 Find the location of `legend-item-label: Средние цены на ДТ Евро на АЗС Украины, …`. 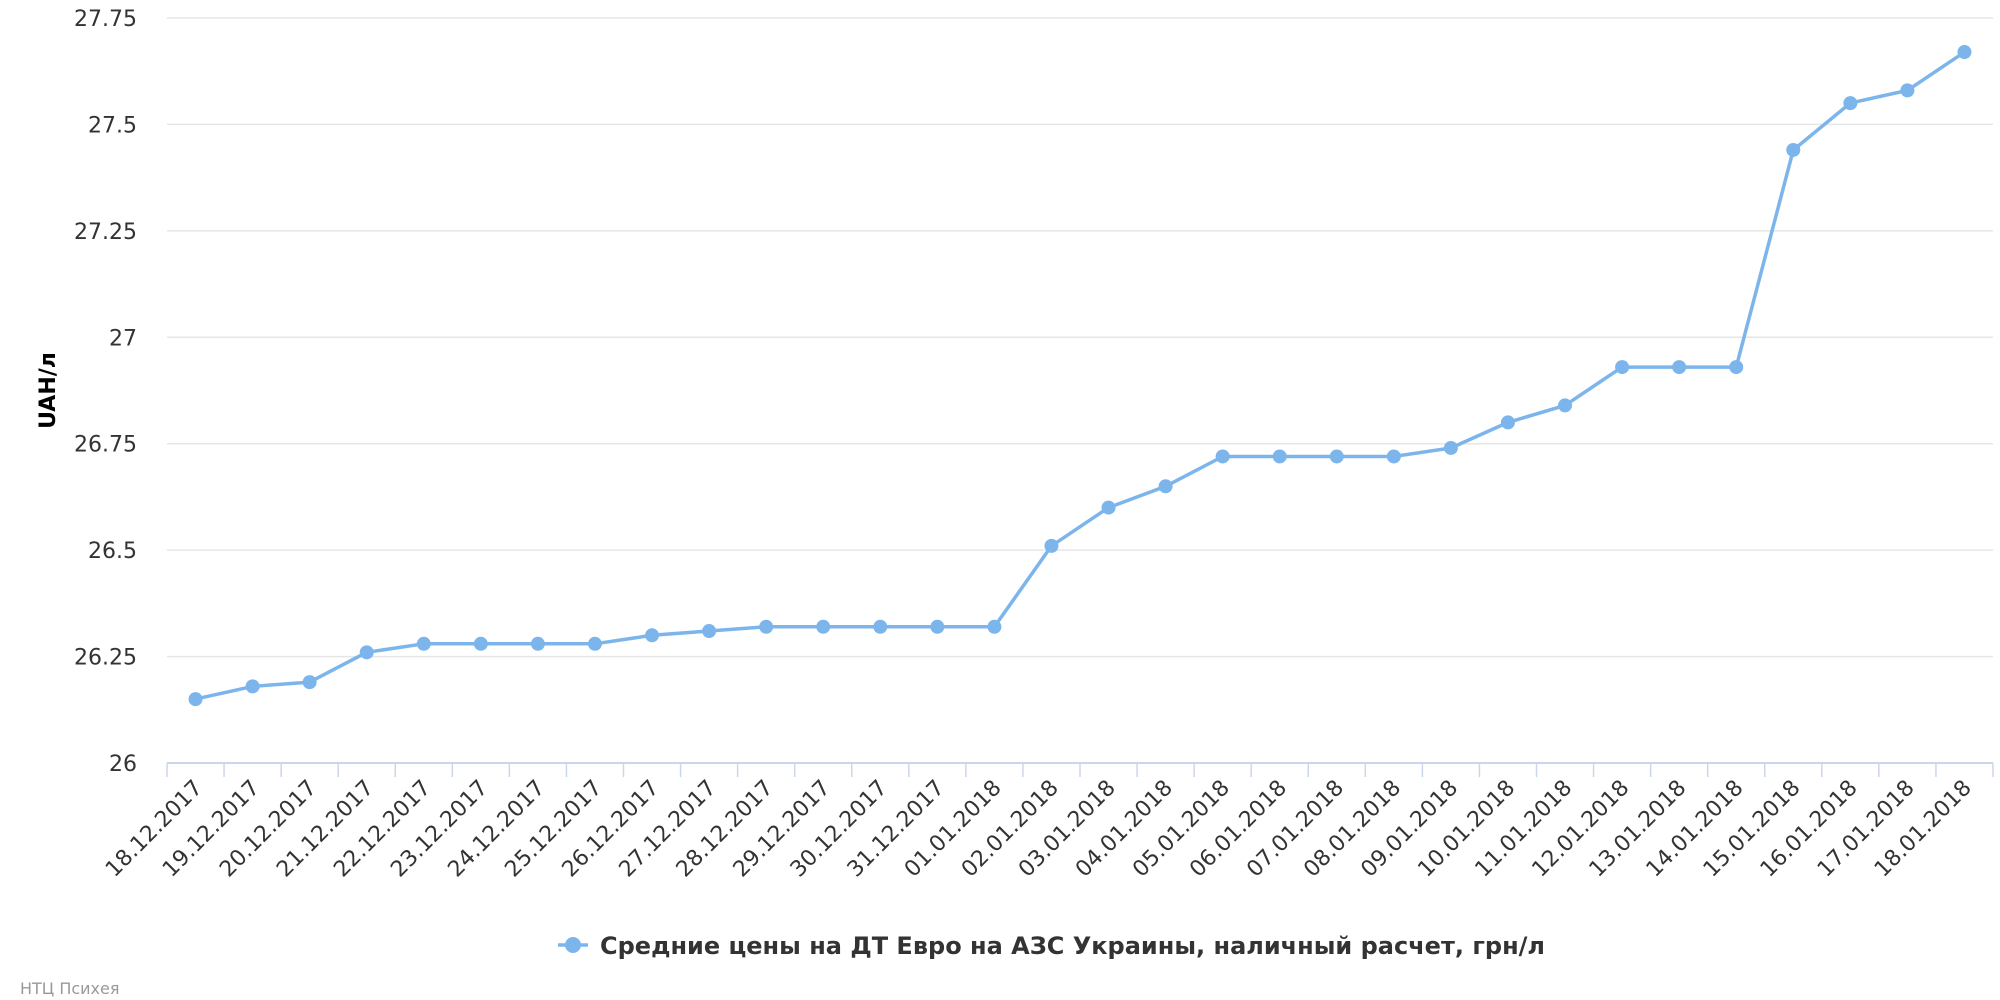

legend-item-label: Средние цены на ДТ Евро на АЗС Украины, … is located at coordinates (1072, 946).